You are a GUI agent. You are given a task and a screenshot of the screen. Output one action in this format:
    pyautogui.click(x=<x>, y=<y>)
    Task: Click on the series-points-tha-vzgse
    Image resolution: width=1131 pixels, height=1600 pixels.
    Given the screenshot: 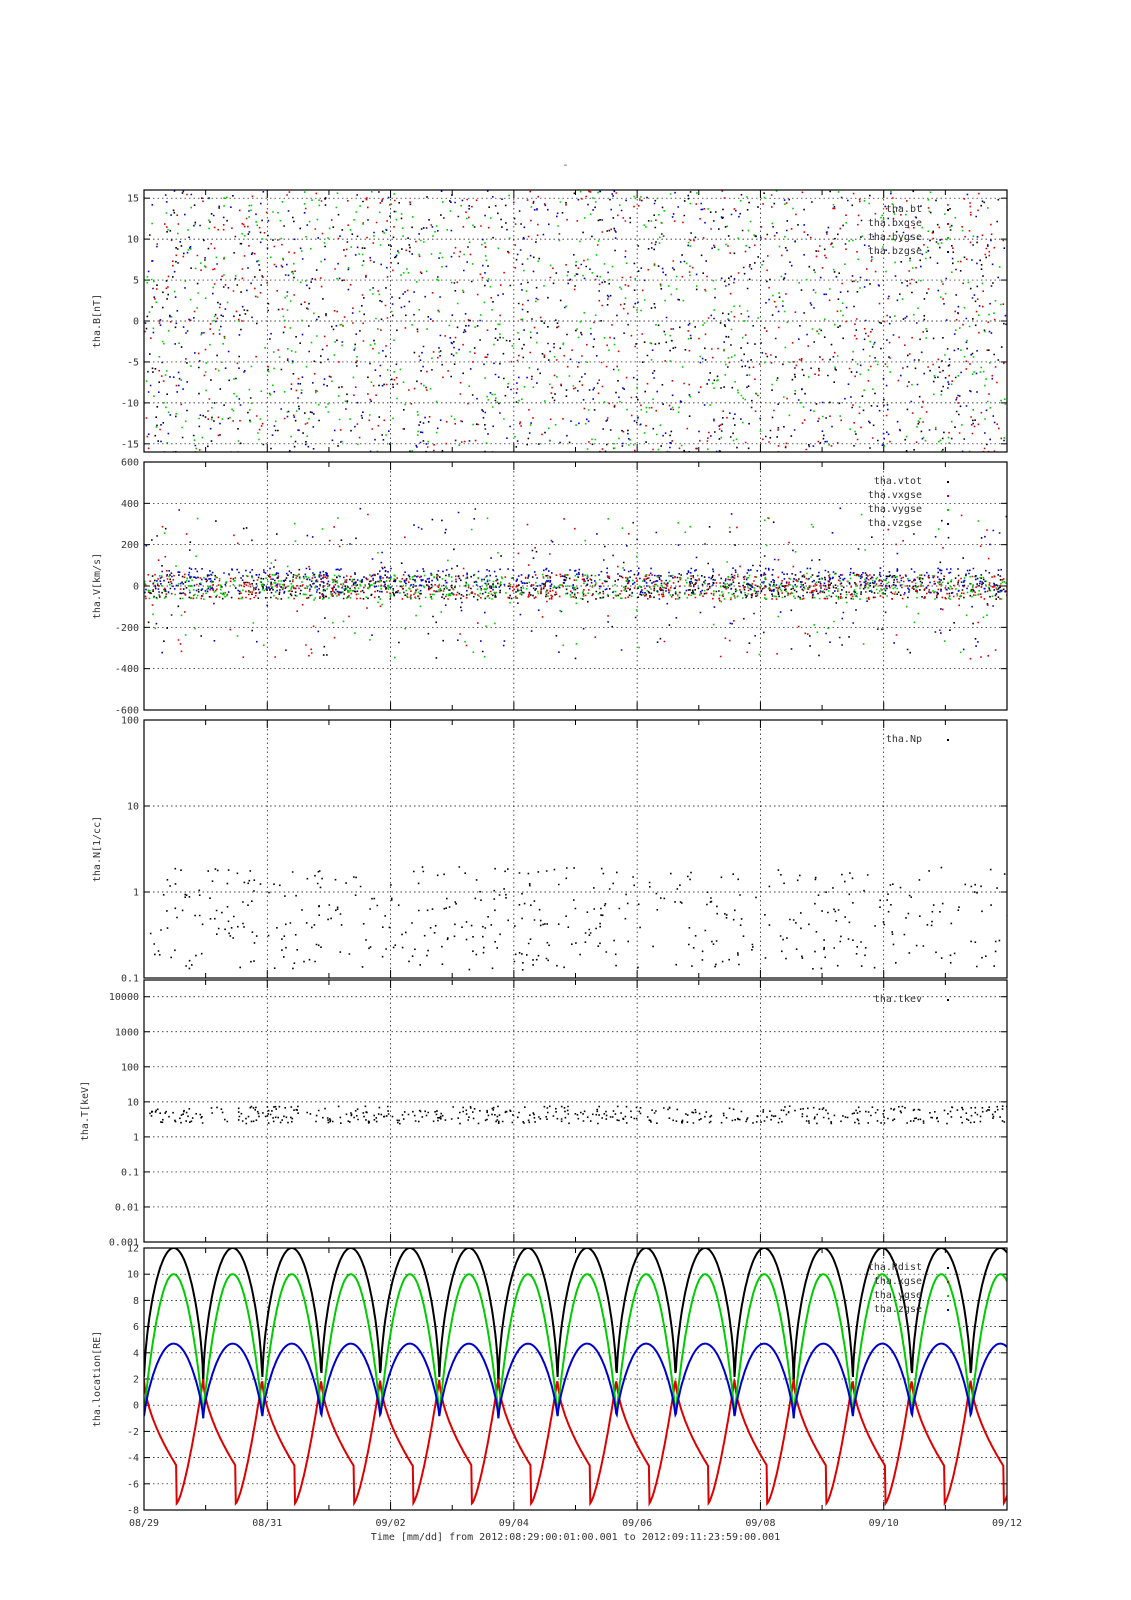 What is the action you would take?
    pyautogui.click(x=575, y=580)
    